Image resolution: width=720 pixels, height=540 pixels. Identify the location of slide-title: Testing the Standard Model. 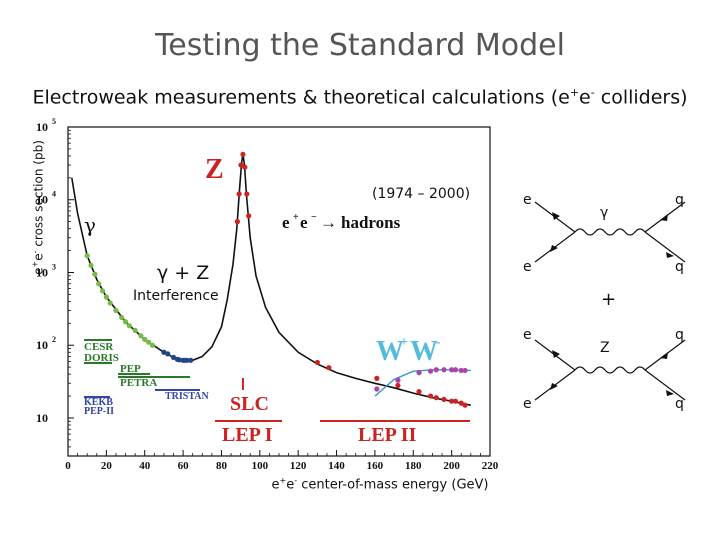
(360, 45).